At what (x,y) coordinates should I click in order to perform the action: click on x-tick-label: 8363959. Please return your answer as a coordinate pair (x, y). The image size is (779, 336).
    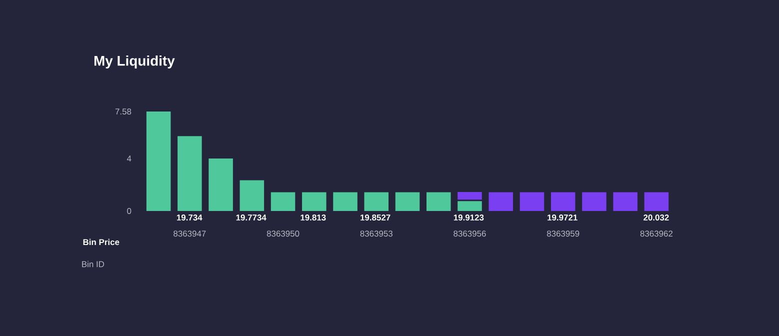
    Looking at the image, I should click on (563, 233).